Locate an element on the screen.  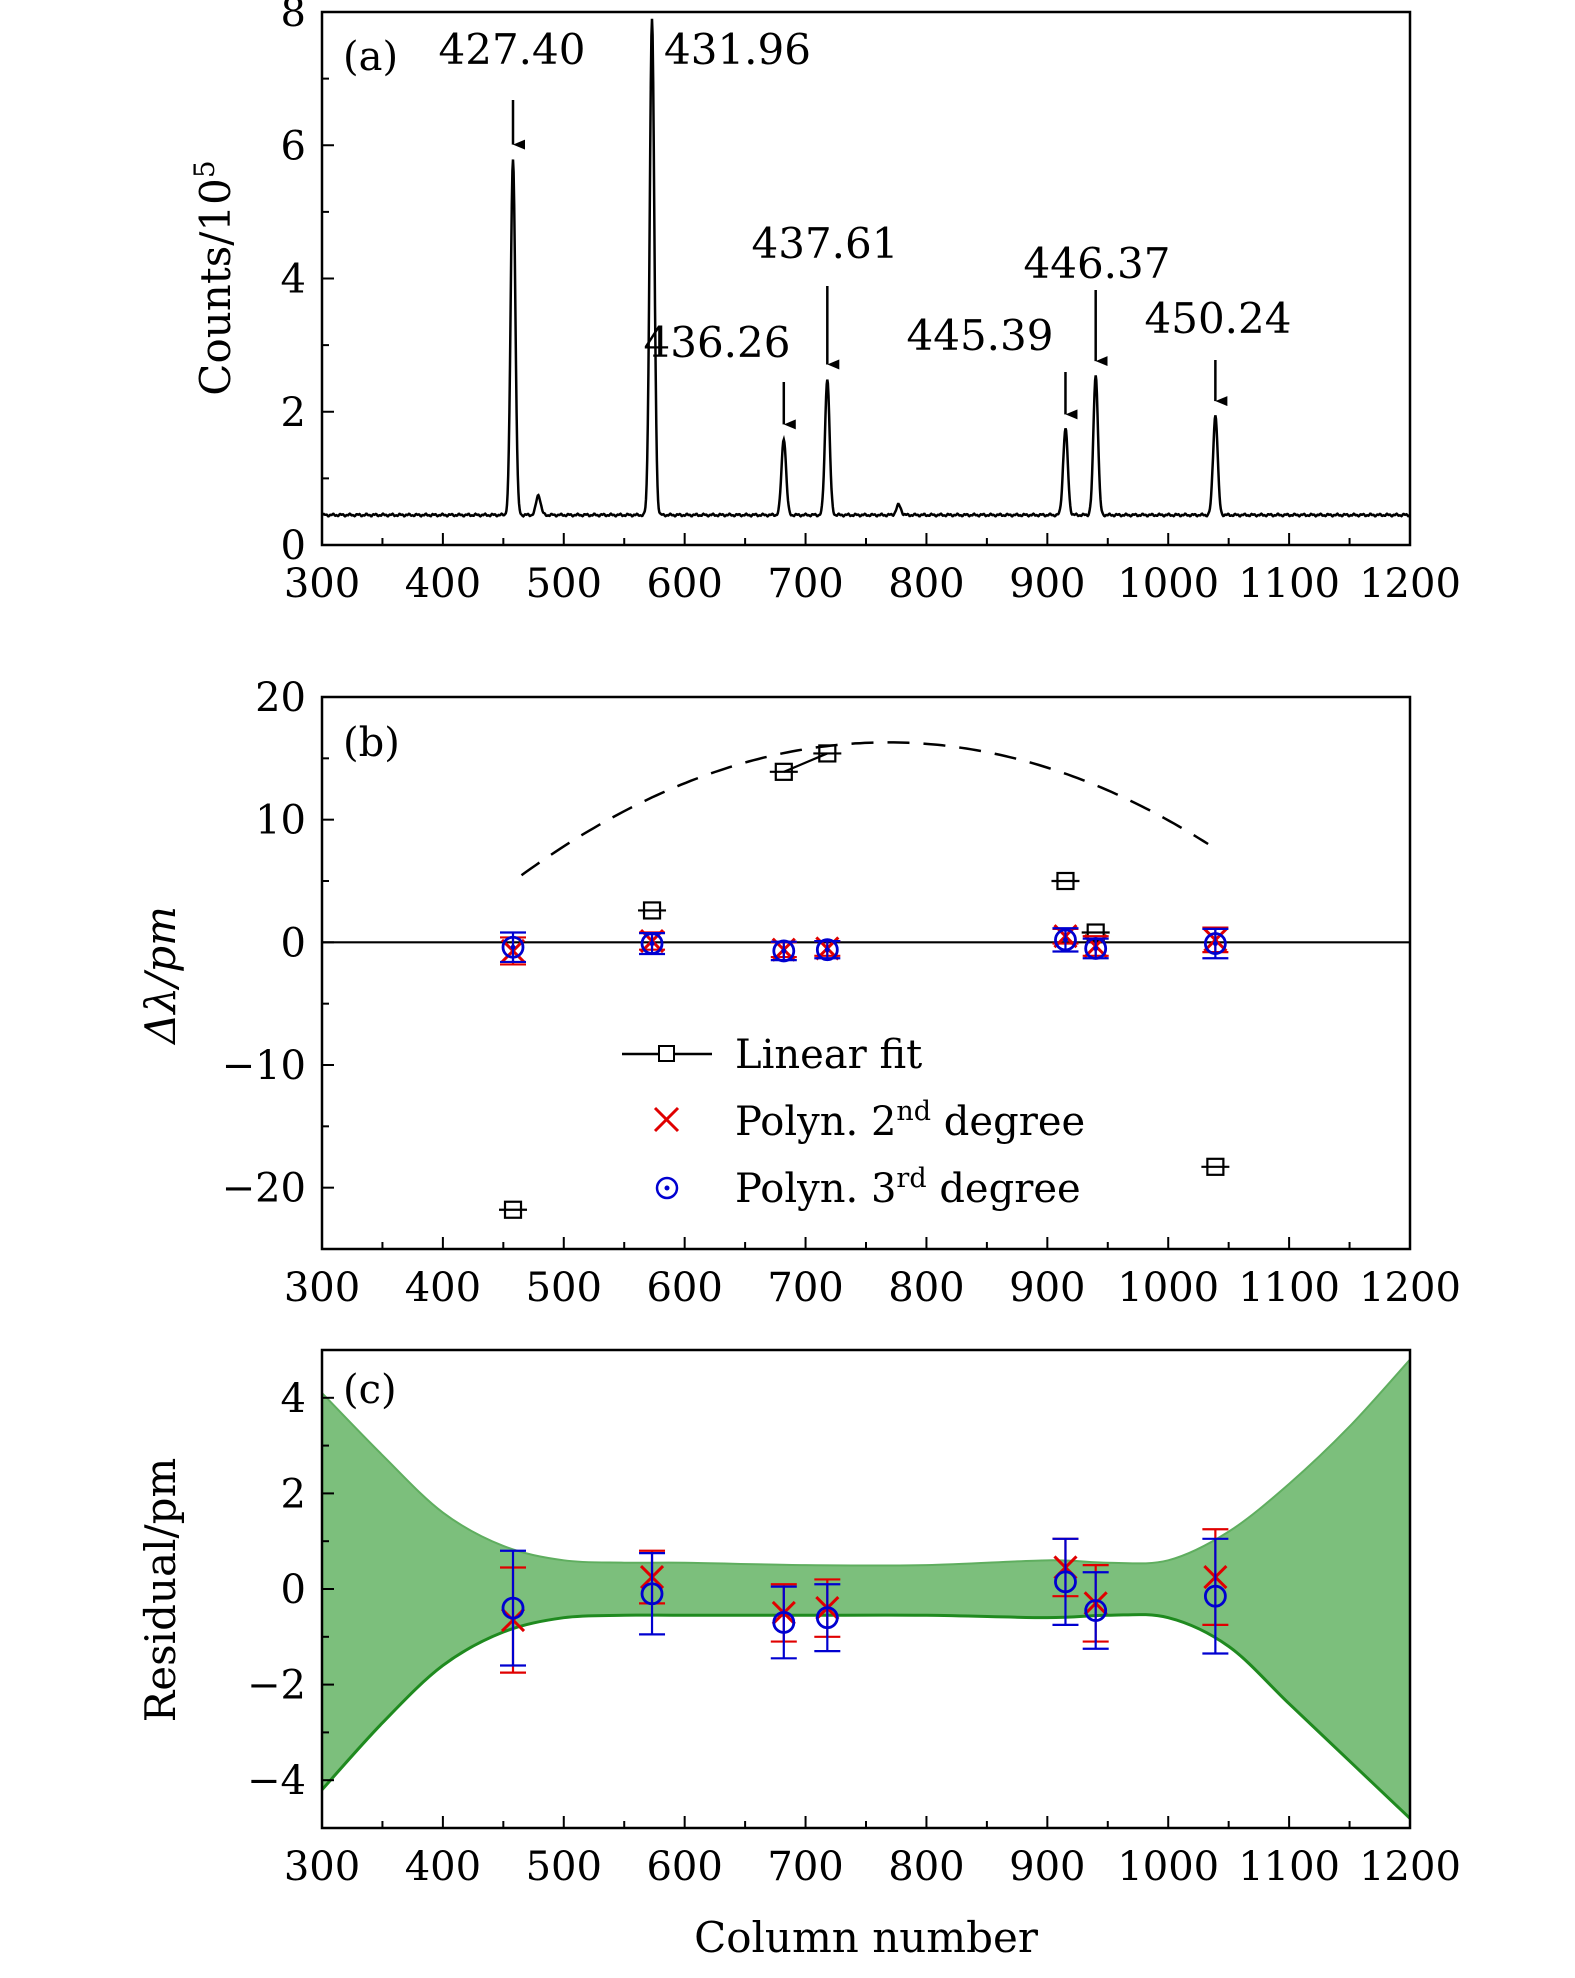
peak-label: 427.40 is located at coordinates (512, 49).